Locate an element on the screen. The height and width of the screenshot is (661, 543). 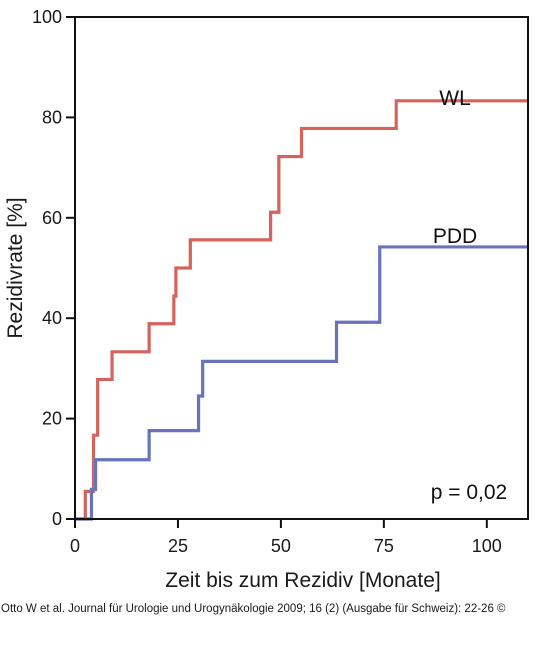
y-tick-label: 40 is located at coordinates (52, 318).